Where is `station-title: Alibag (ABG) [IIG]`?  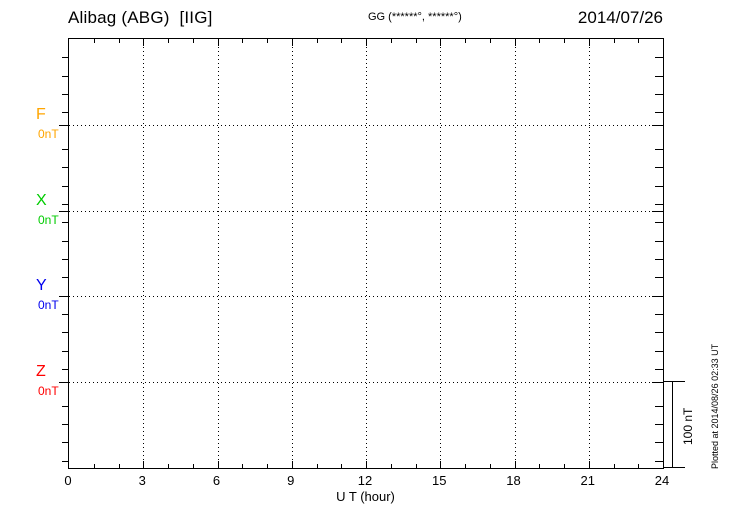 station-title: Alibag (ABG) [IIG] is located at coordinates (140, 17).